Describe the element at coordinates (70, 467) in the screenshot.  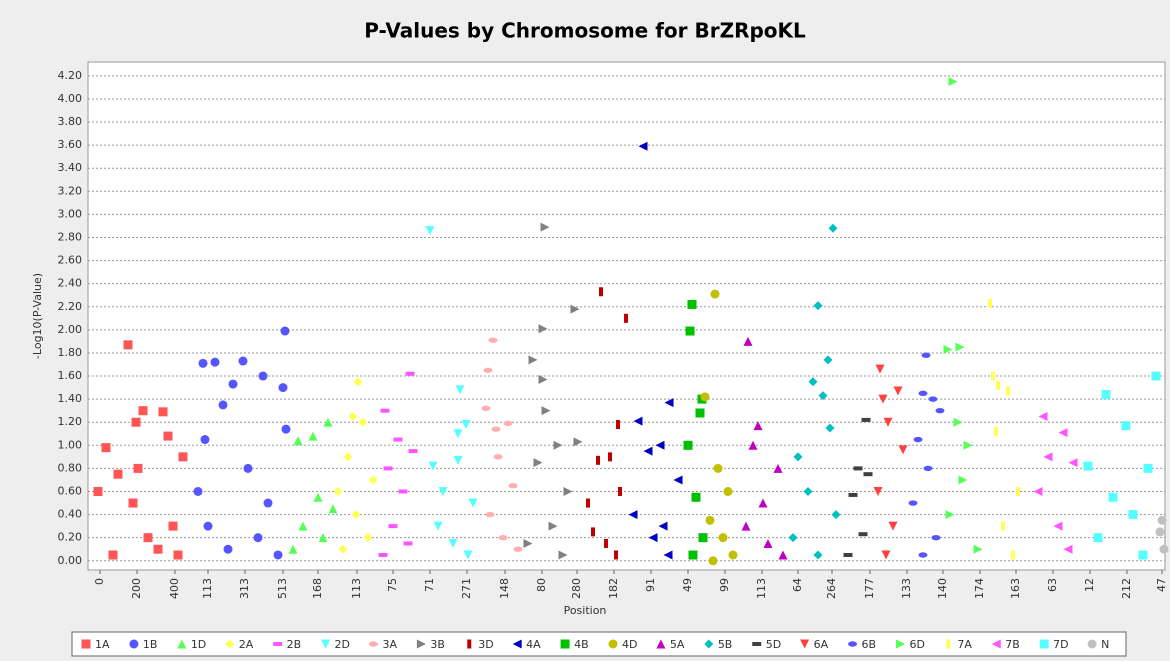
I see `y-tick-label: 0.80` at that location.